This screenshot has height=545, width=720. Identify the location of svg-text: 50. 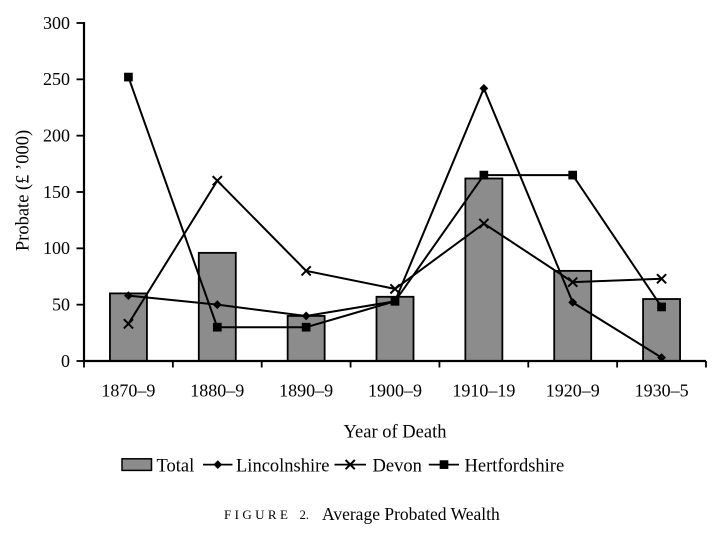
(61, 304).